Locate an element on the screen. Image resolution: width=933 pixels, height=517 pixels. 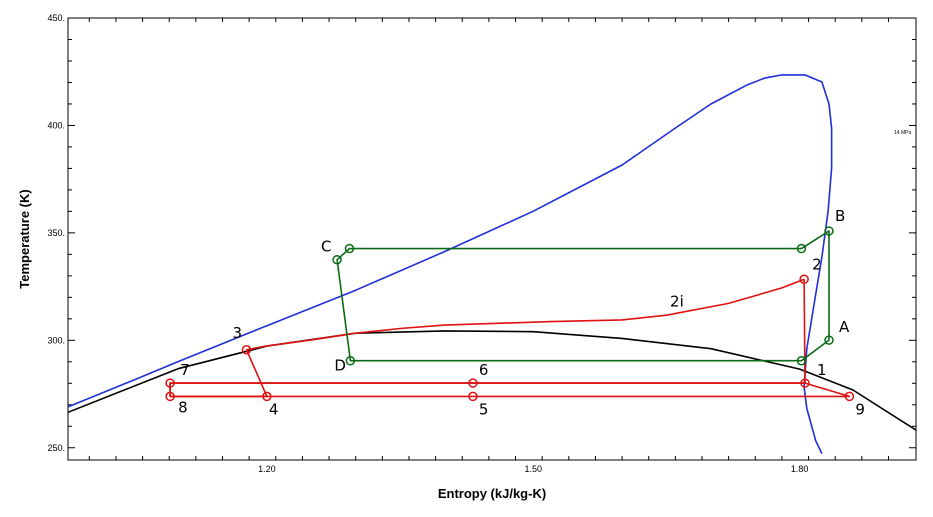
red-cycle-low-line is located at coordinates (510, 390).